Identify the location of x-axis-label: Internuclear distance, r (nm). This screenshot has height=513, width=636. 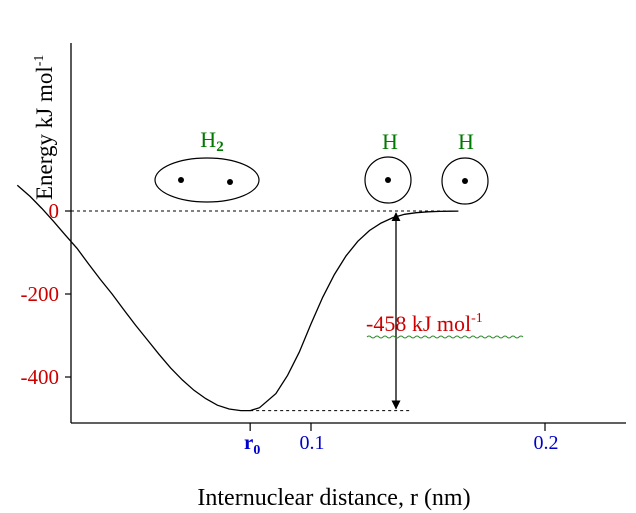
(333, 498).